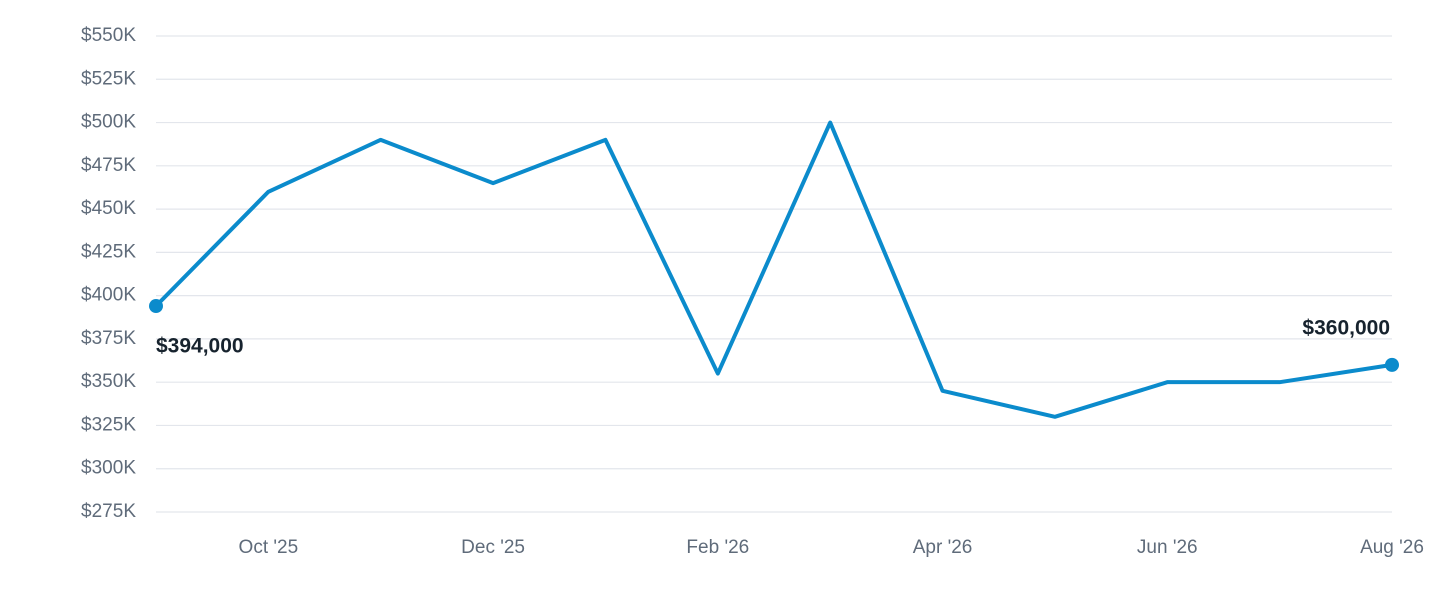 The image size is (1440, 600). Describe the element at coordinates (493, 547) in the screenshot. I see `x-tick-label: Dec '25` at that location.